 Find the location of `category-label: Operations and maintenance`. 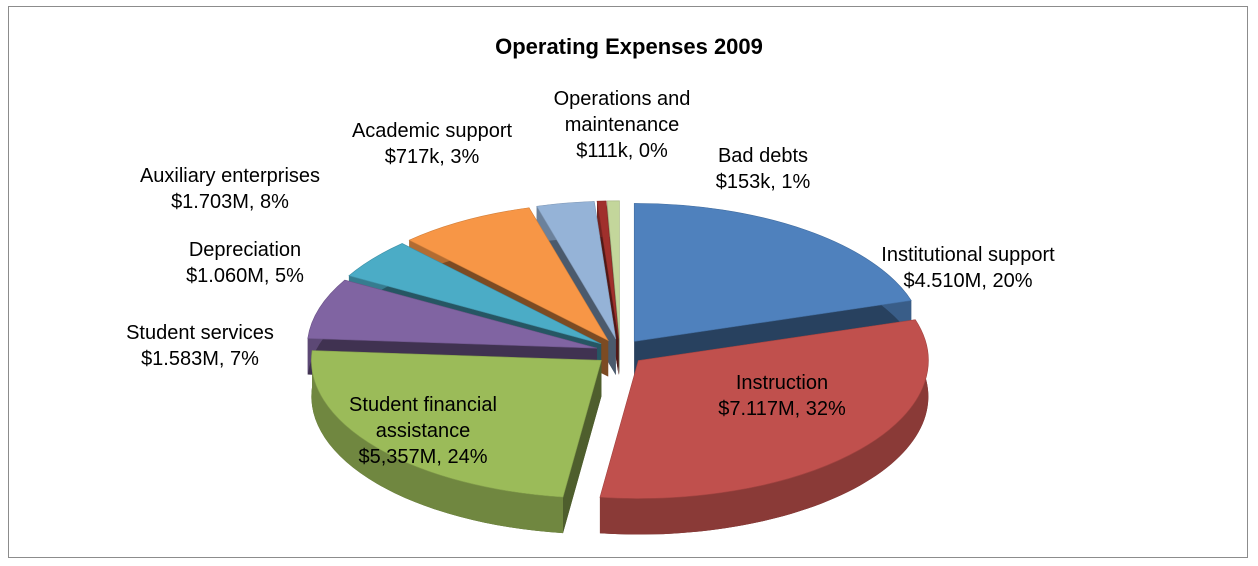

category-label: Operations and maintenance is located at coordinates (622, 112).